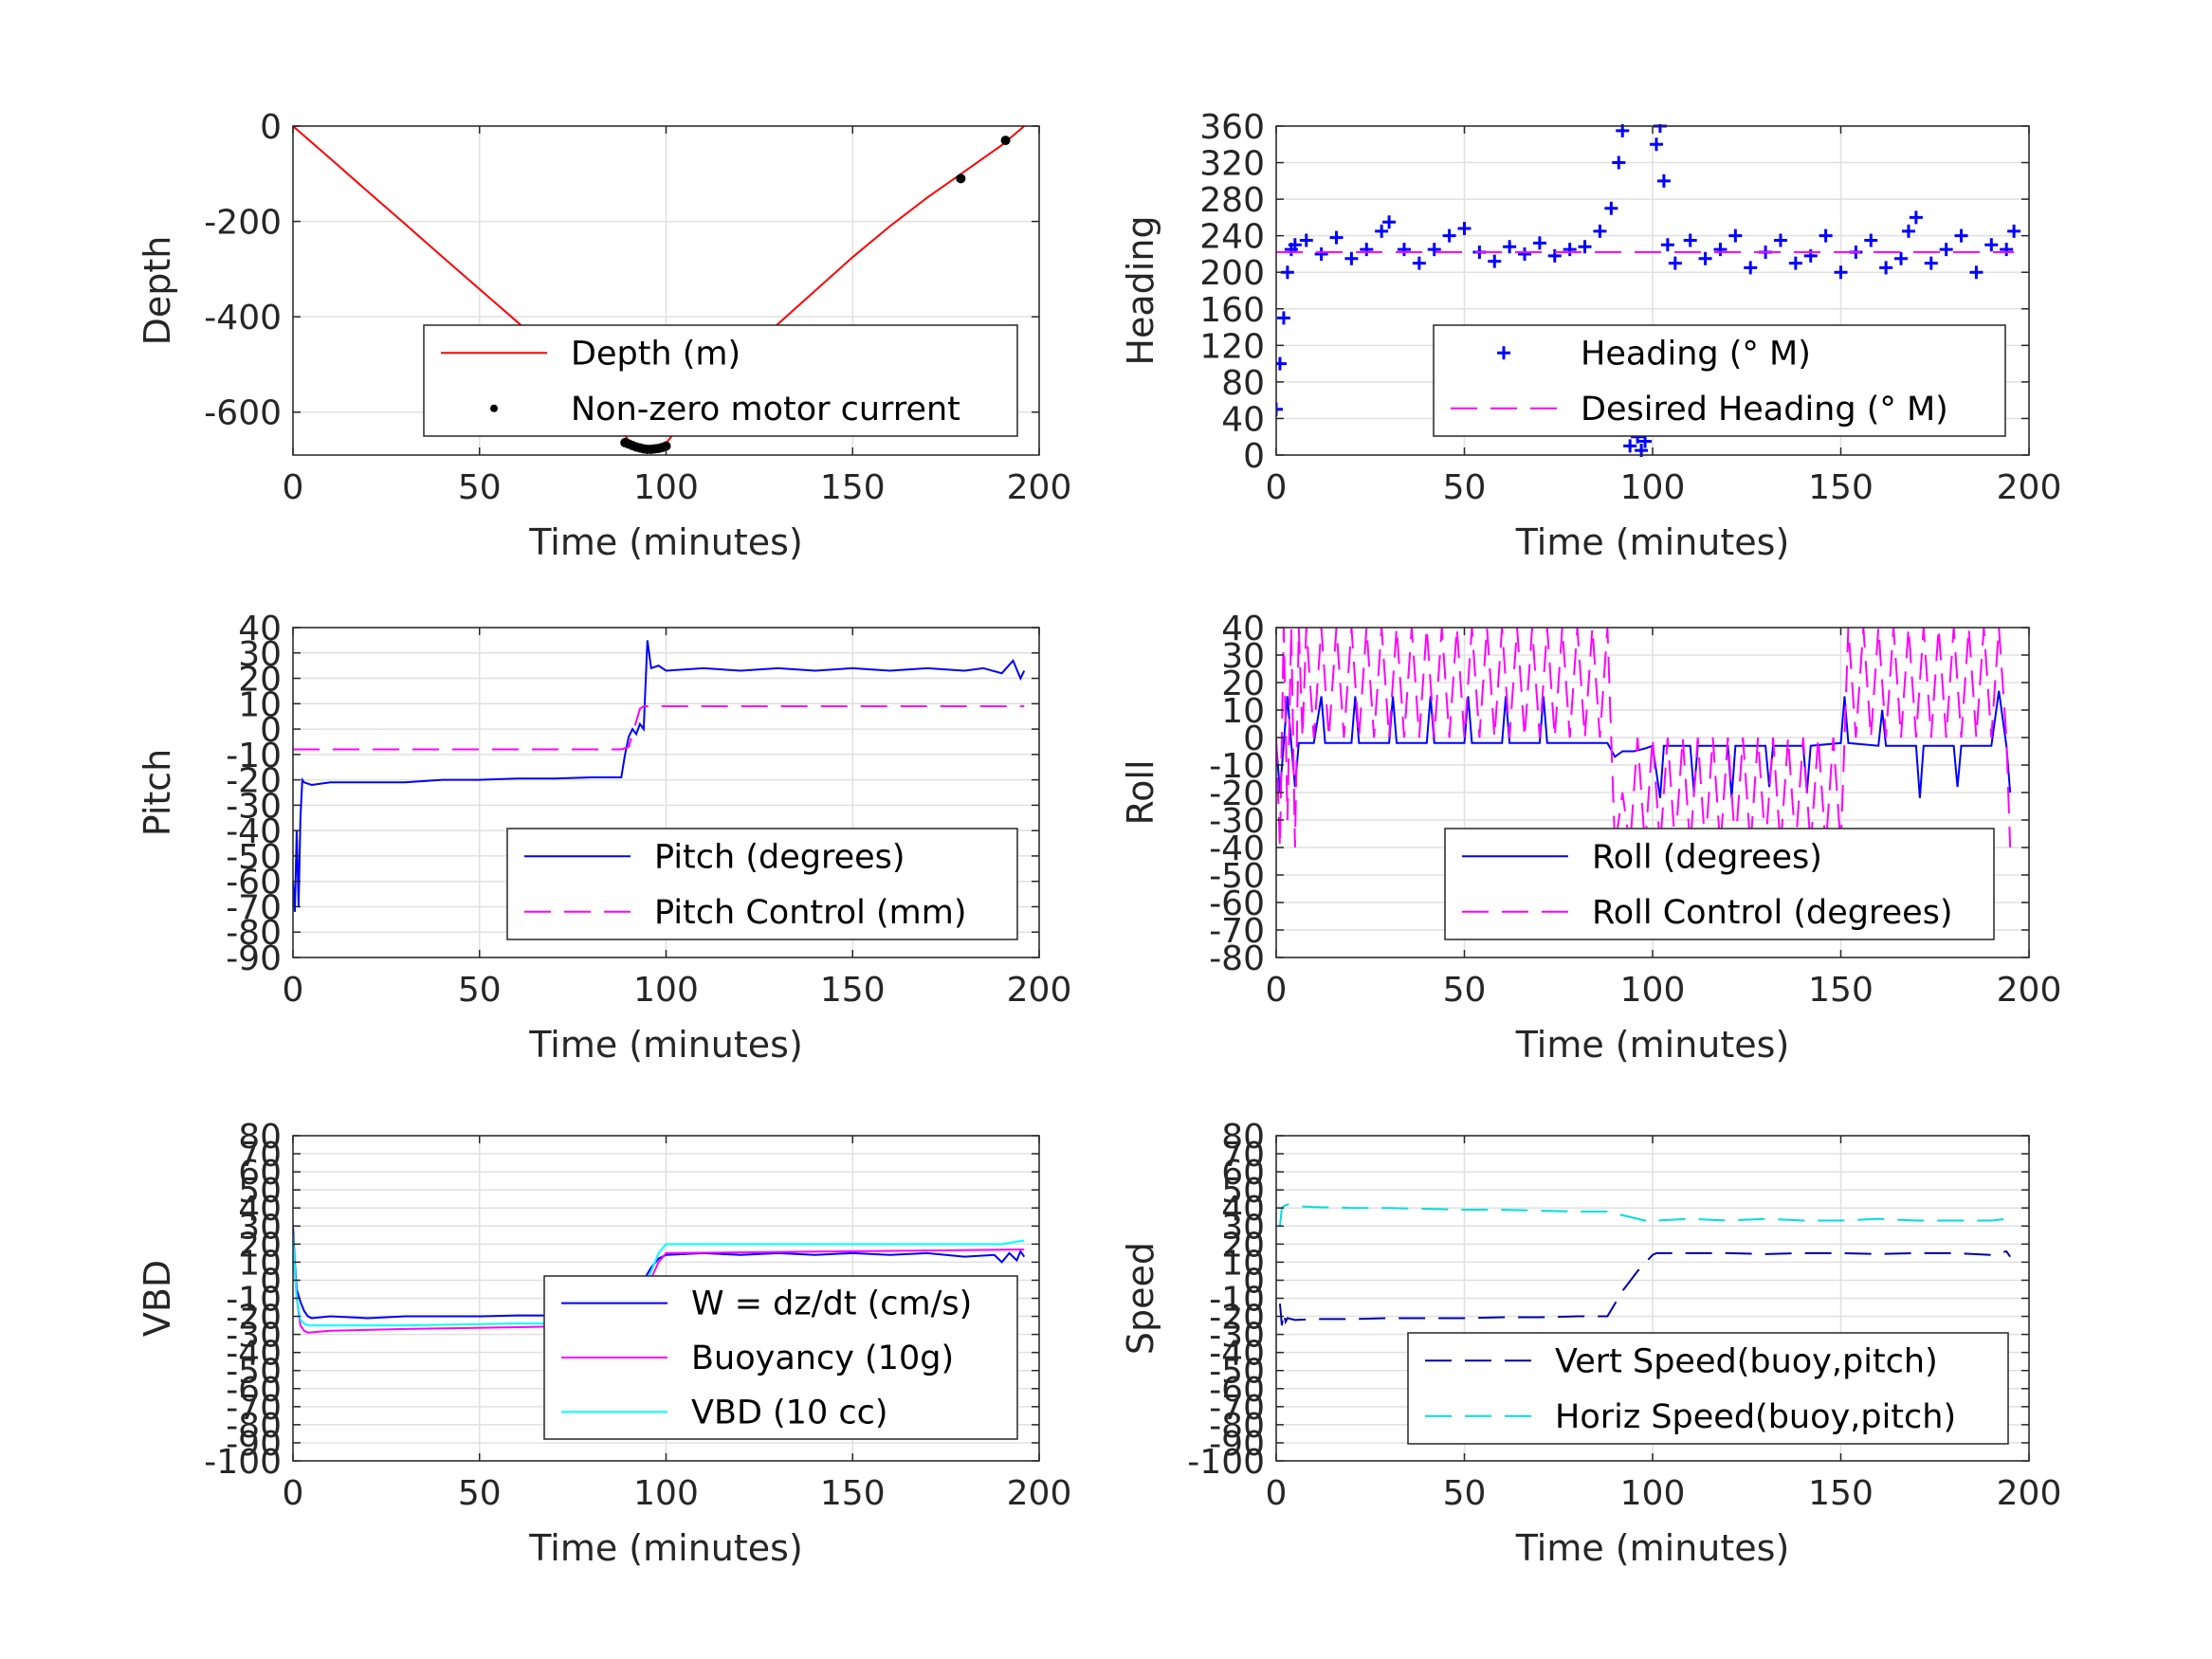 The image size is (2212, 1659). What do you see at coordinates (1746, 1361) in the screenshot?
I see `legend-entry: Vert Speed(buoy,pitch)` at bounding box center [1746, 1361].